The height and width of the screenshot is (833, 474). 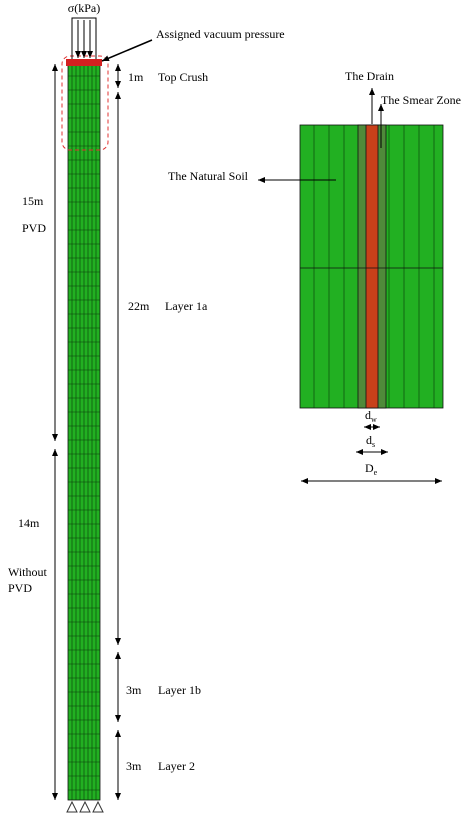 I want to click on subscript: s, so click(x=373, y=444).